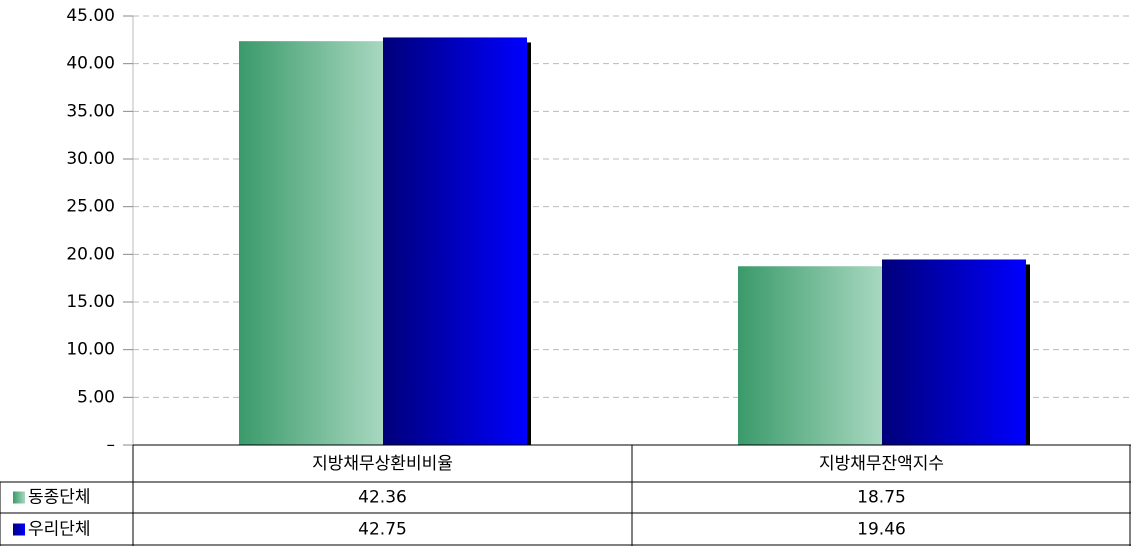 The image size is (1131, 546). I want to click on y-tick-label: 45.00, so click(90, 16).